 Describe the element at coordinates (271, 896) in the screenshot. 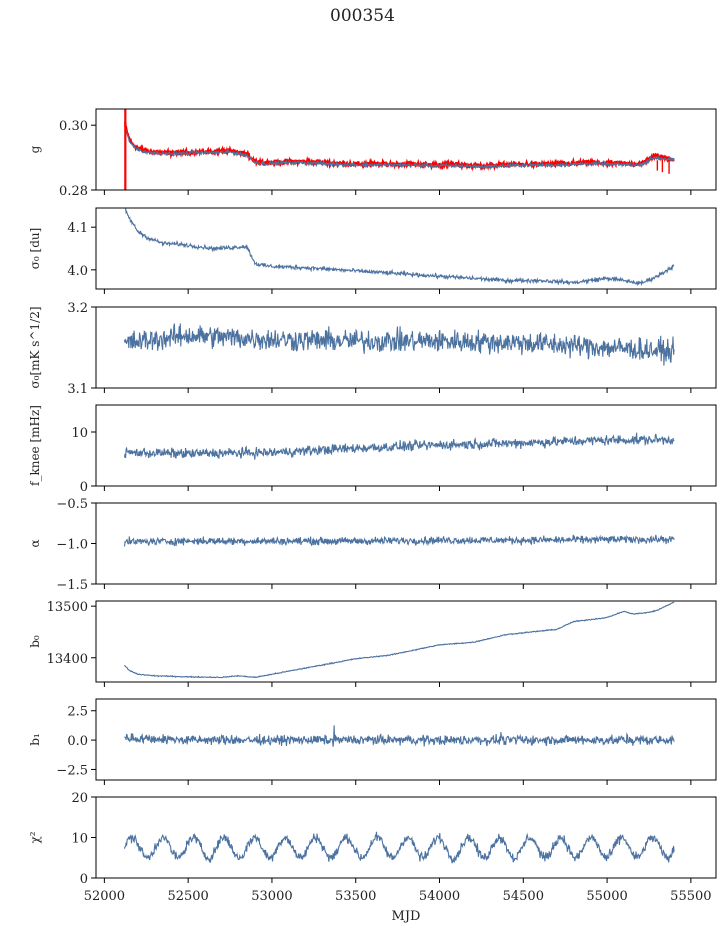

I see `xtick-label: 53000` at that location.